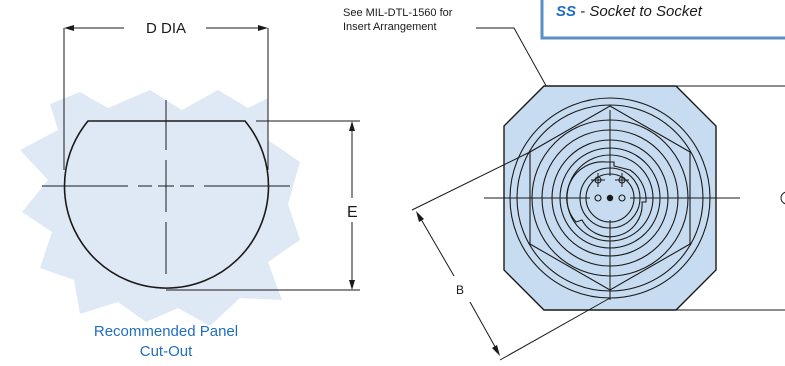 The height and width of the screenshot is (366, 785). What do you see at coordinates (352, 285) in the screenshot?
I see `e-arrow-bottom` at bounding box center [352, 285].